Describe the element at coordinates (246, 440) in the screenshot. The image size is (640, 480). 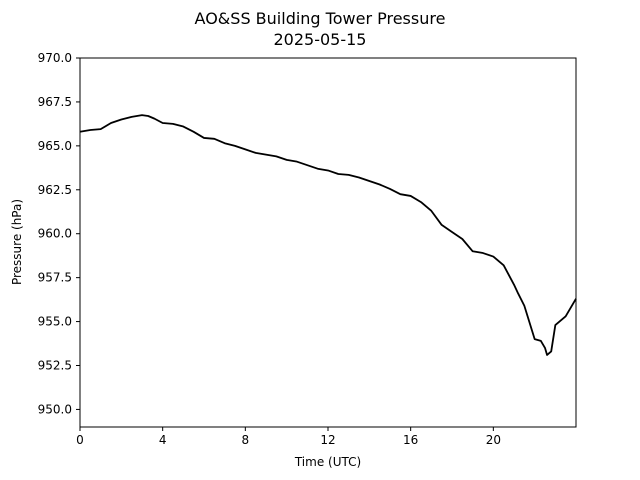
I see `x-tick-label: 8` at that location.